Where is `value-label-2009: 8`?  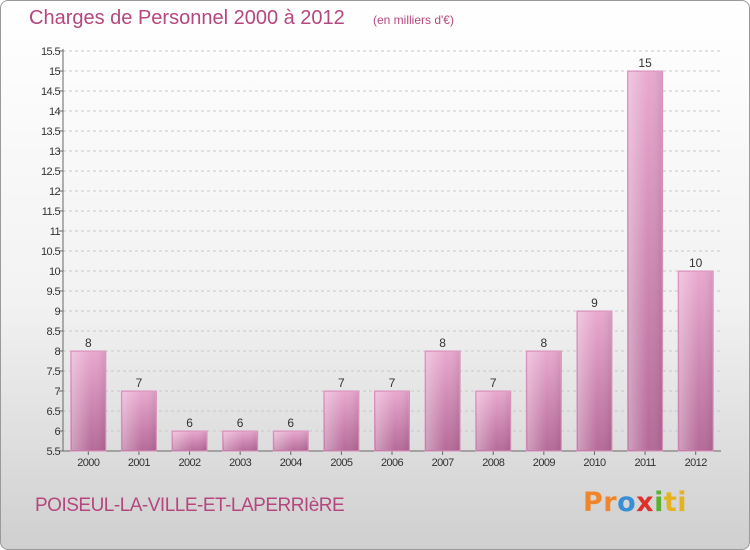 value-label-2009: 8 is located at coordinates (544, 343).